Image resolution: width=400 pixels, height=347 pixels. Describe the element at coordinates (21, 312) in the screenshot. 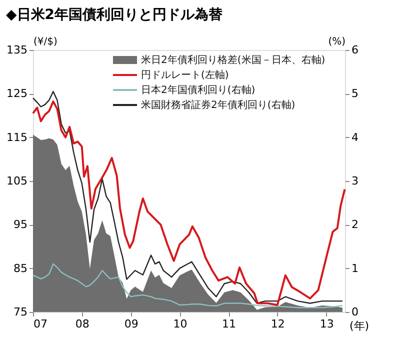

I see `y-tick-label: 75` at that location.